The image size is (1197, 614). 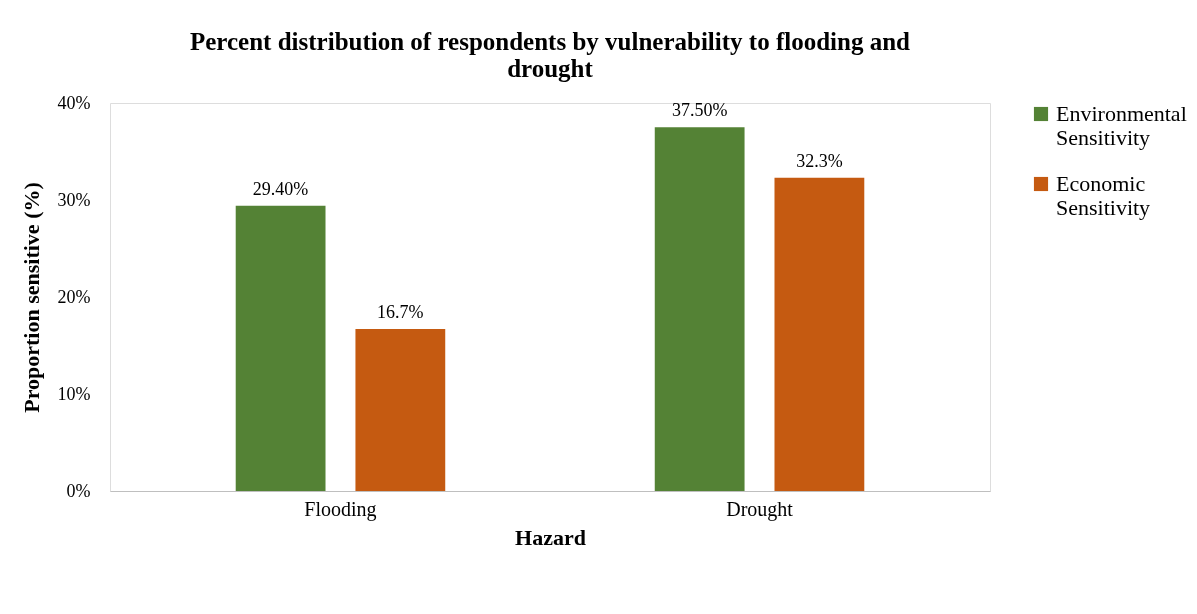 I want to click on chart-title: Percent distribution of respondents by vulnerability to flooding and drought, so click(x=550, y=55).